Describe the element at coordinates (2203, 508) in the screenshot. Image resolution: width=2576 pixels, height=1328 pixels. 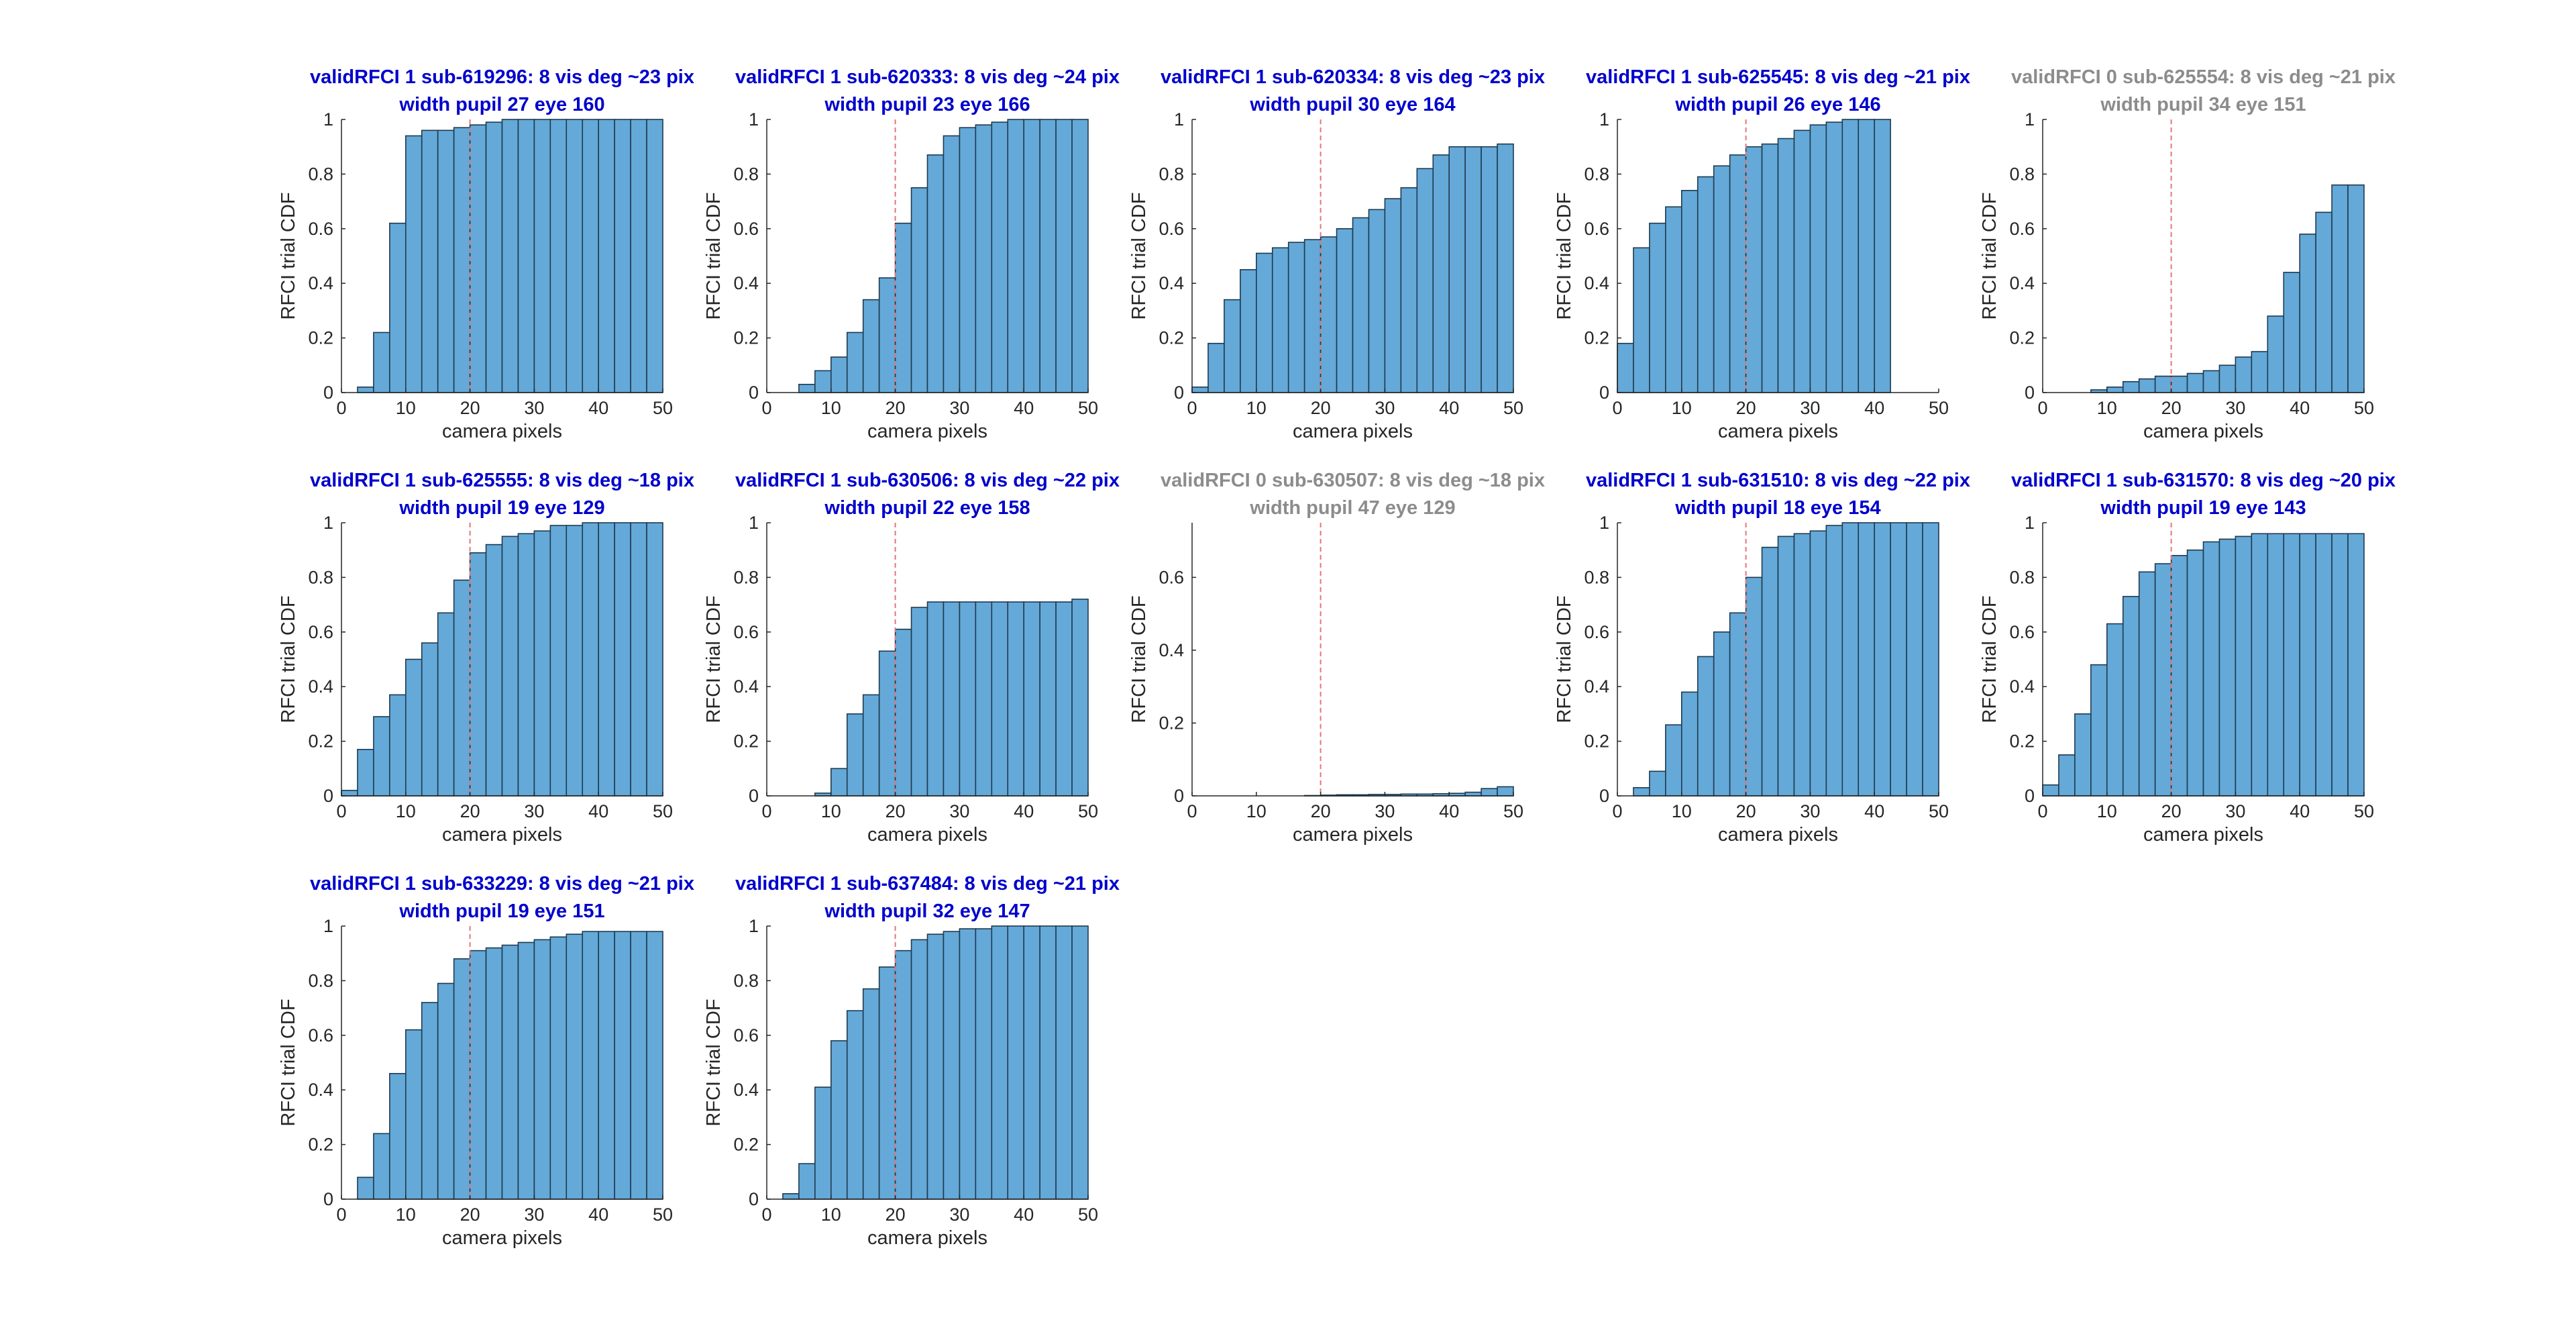
I see `subplot-title-line-2: width pupil 19 eye 143` at that location.